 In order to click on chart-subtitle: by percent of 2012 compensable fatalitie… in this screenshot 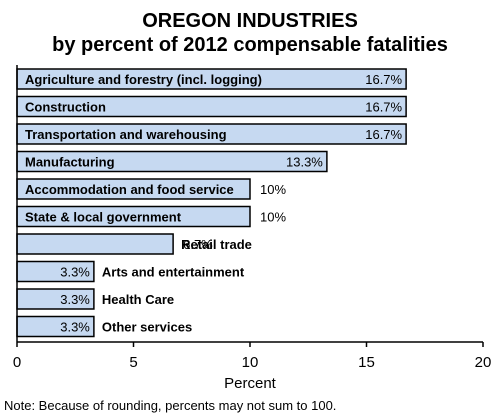, I will do `click(250, 45)`.